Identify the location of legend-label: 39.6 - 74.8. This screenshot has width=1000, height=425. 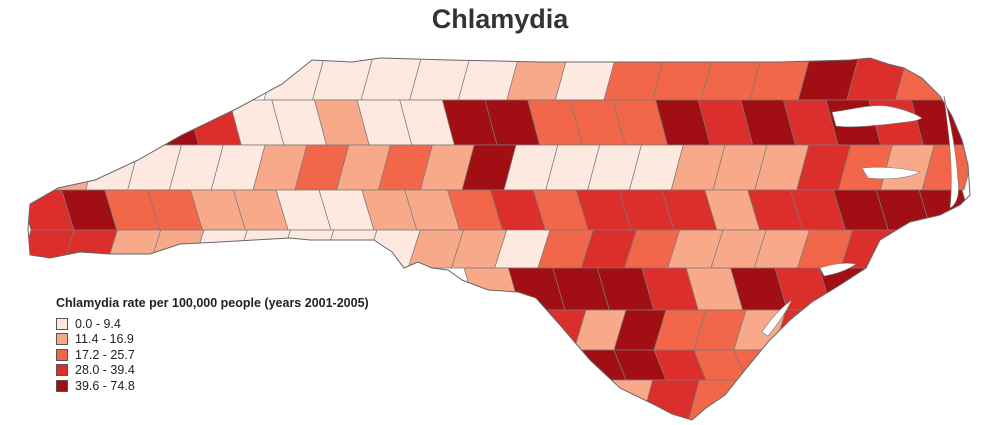
(105, 385).